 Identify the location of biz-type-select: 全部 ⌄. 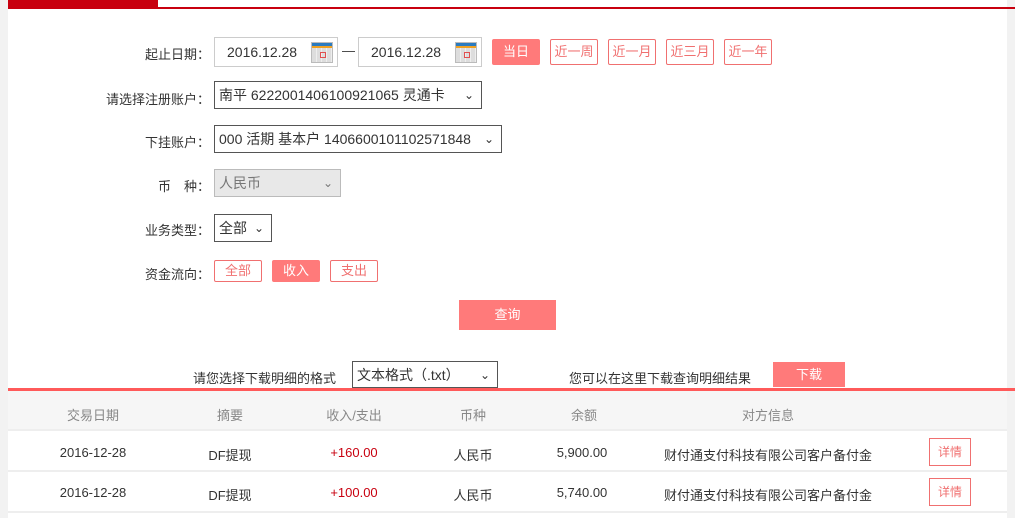
(243, 228).